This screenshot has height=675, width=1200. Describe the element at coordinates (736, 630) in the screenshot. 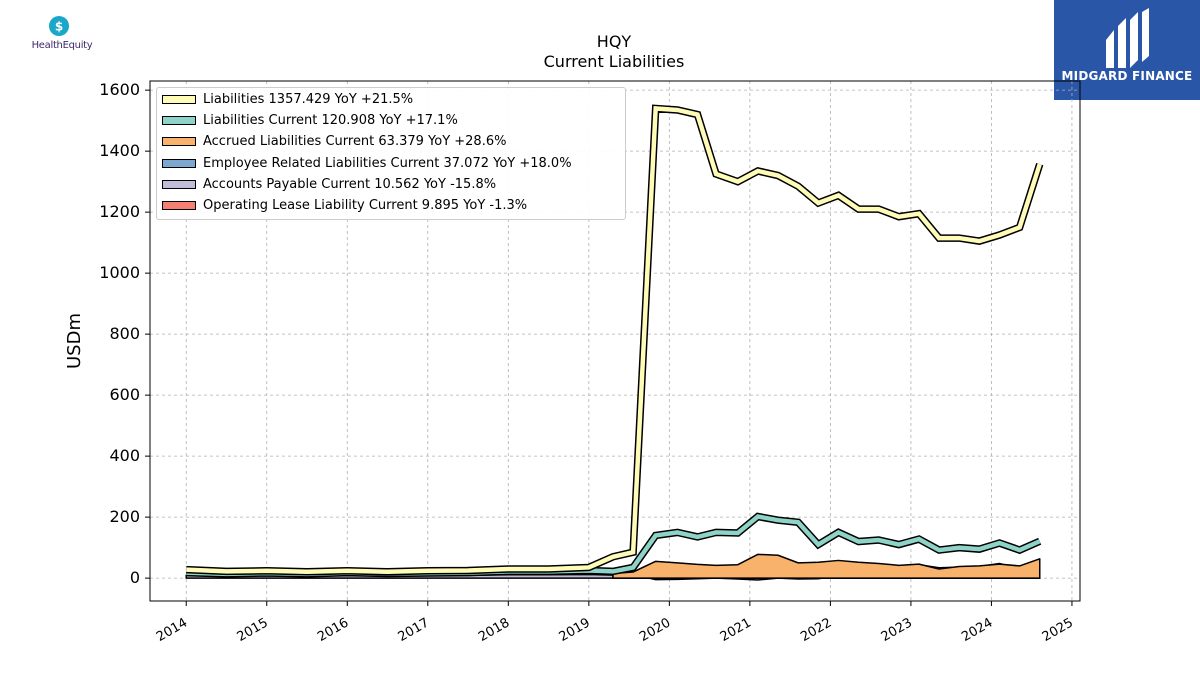

I see `x-tick-label: 2021` at that location.